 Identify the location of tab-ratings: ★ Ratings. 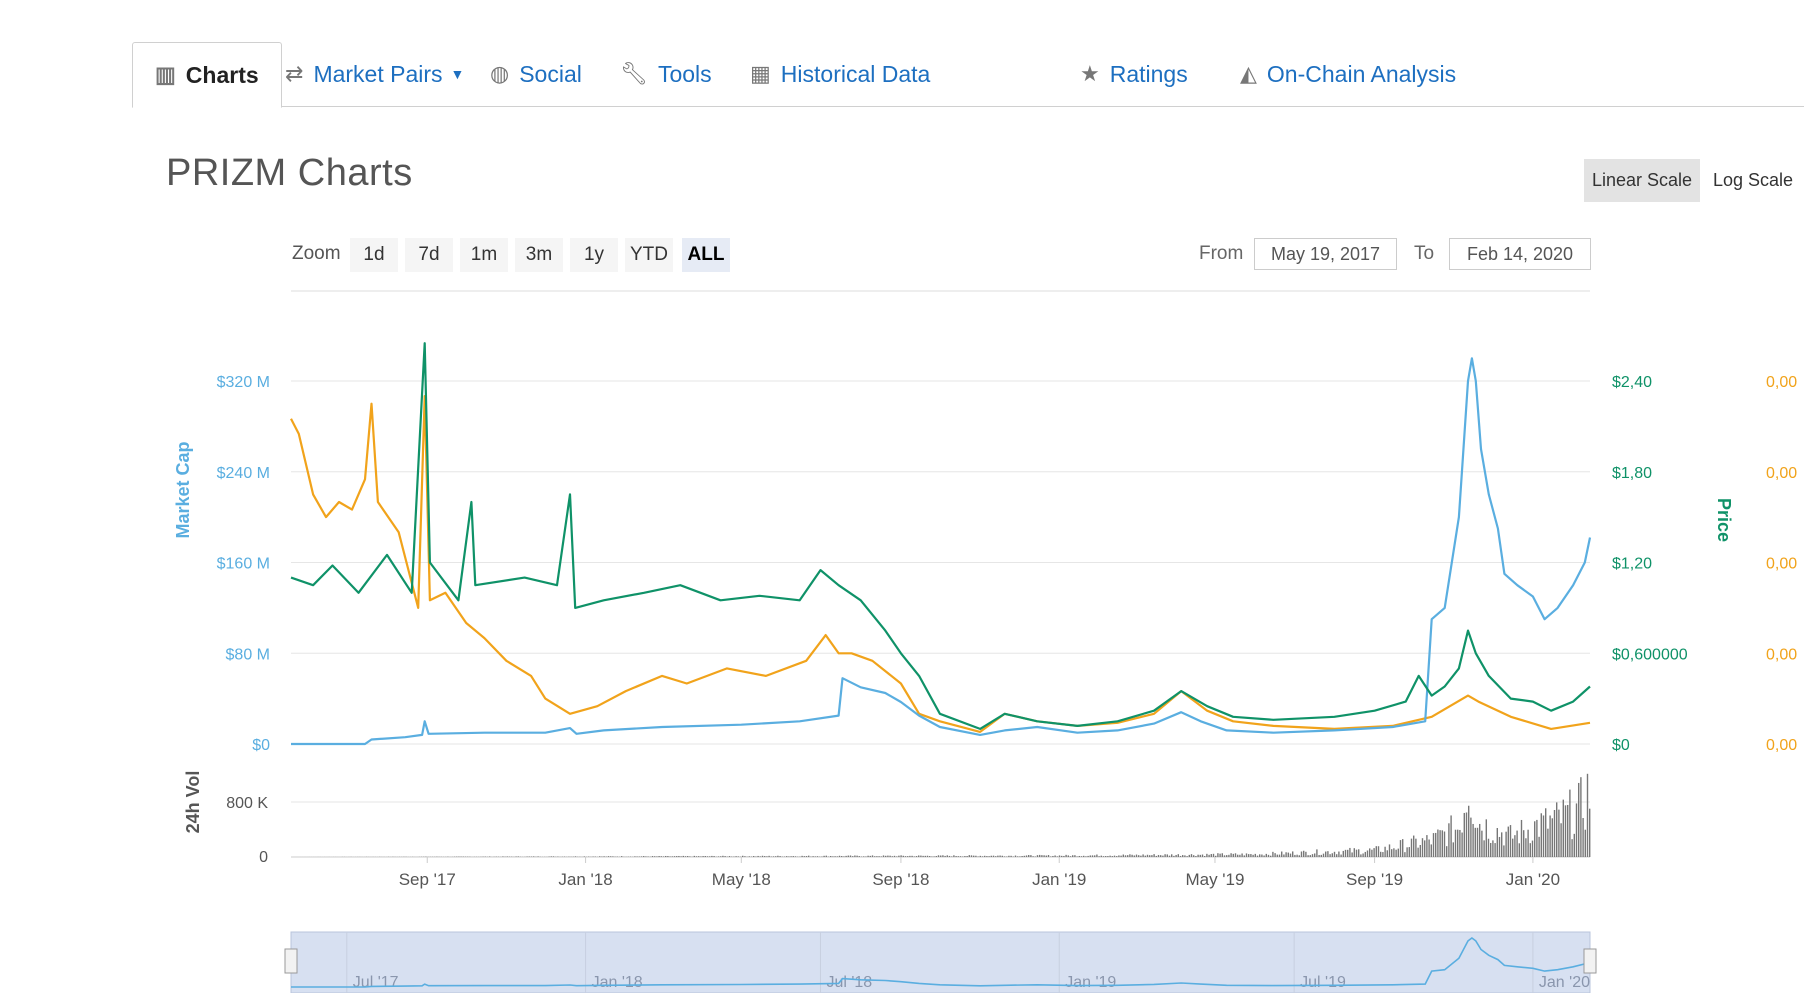
(1134, 74).